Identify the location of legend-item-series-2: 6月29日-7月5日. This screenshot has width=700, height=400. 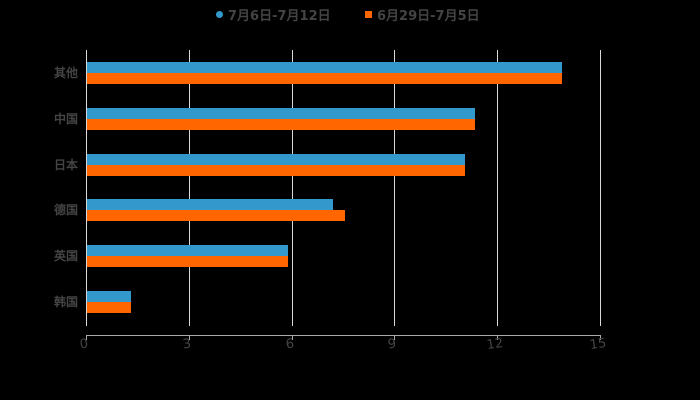
(422, 14).